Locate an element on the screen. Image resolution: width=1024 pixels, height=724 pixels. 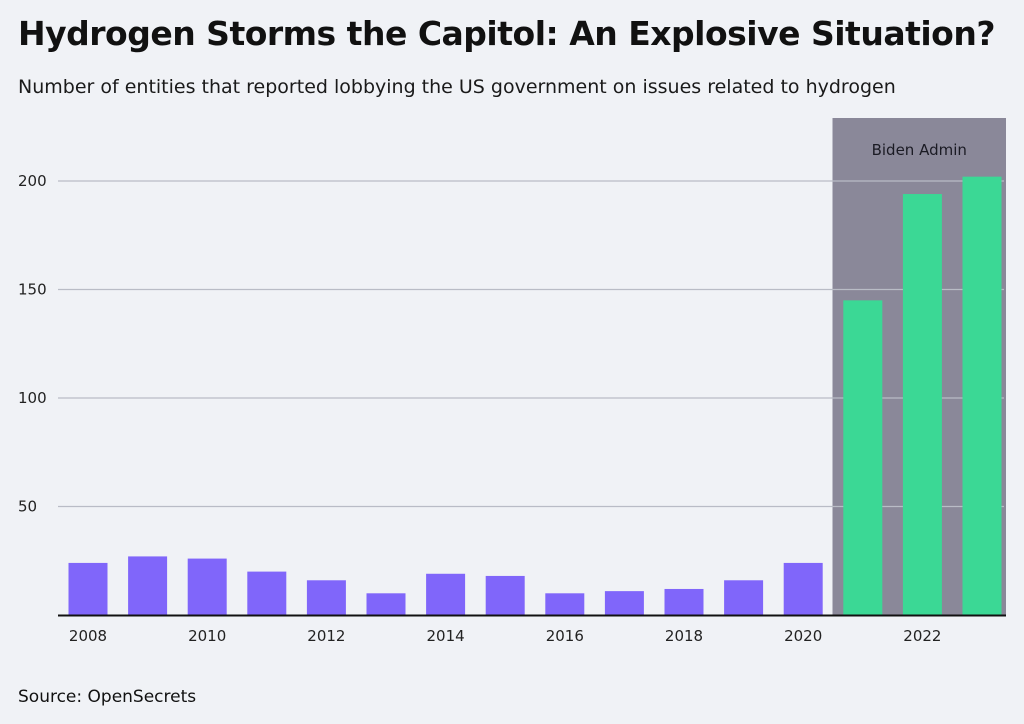
x-tick-label: 2014 is located at coordinates (446, 636).